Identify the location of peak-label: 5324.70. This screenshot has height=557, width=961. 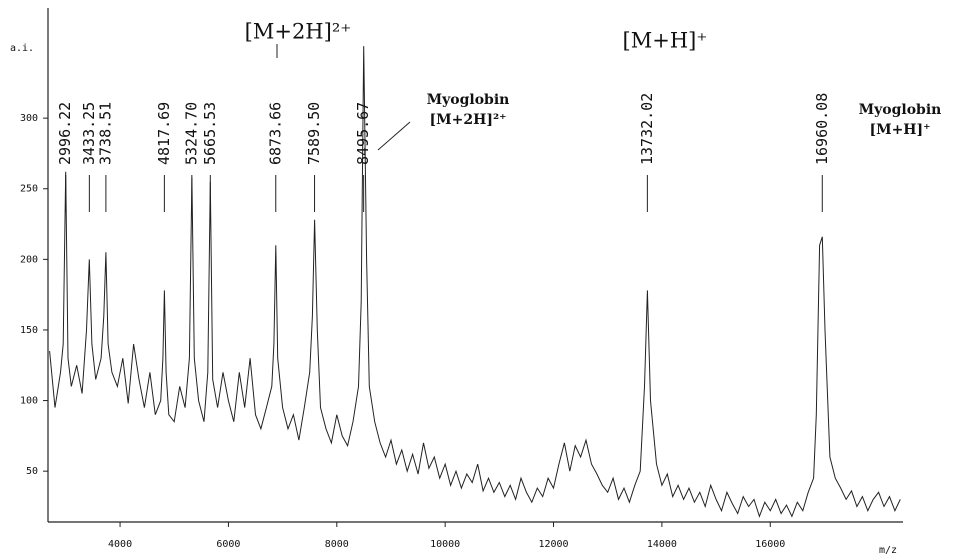
(191, 133).